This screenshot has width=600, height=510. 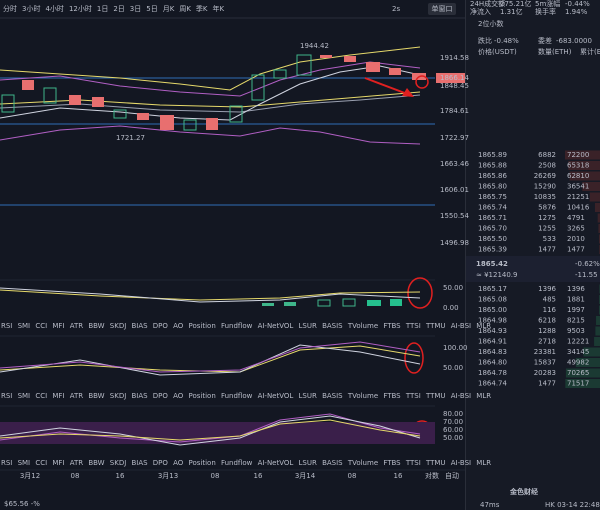 I want to click on interval-tab: 4小时, so click(x=54, y=8).